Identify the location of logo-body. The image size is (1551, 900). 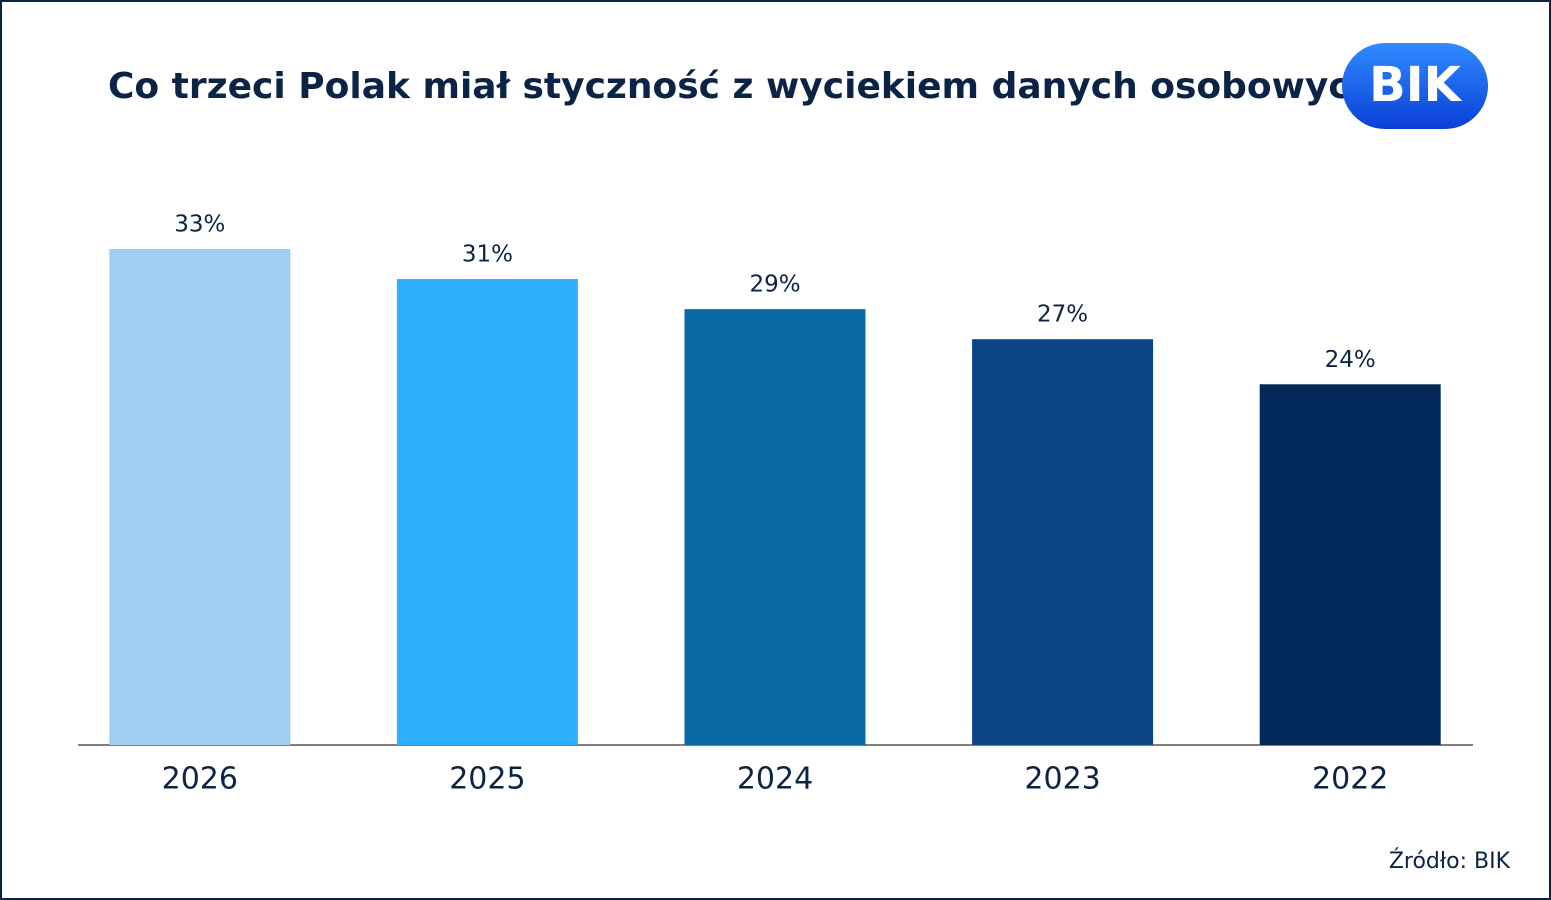
(1415, 86).